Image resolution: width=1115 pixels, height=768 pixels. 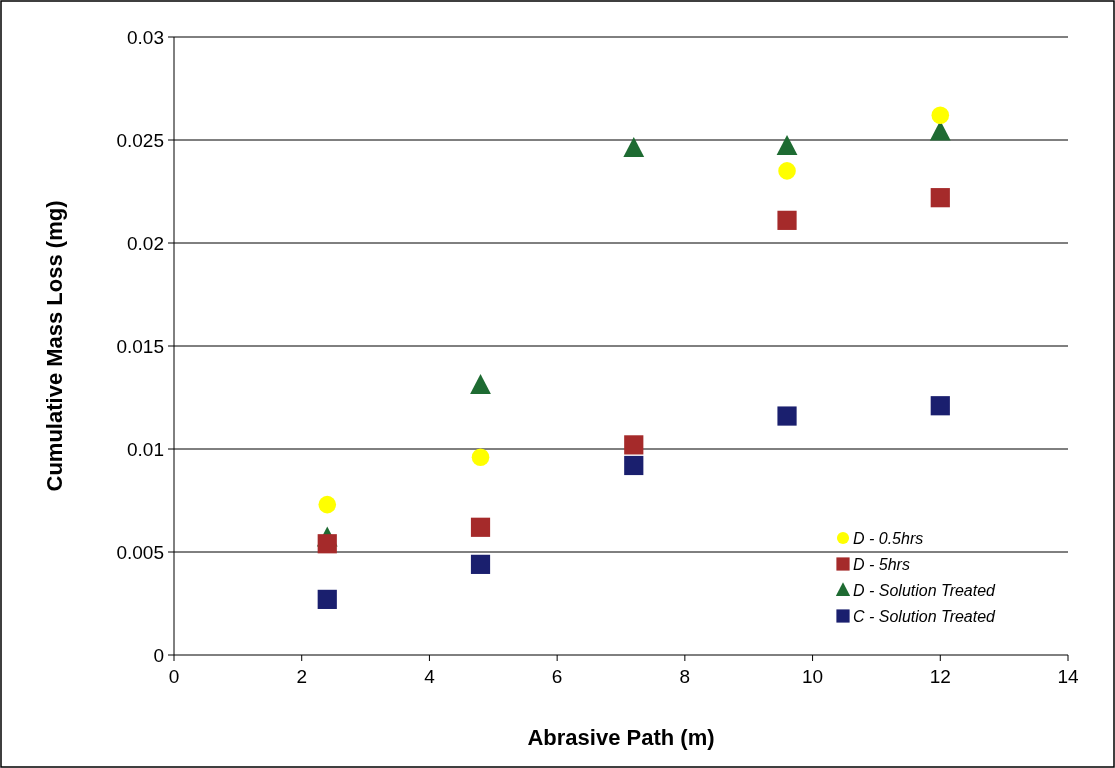 What do you see at coordinates (145, 37) in the screenshot?
I see `y-tick-label: 0.03` at bounding box center [145, 37].